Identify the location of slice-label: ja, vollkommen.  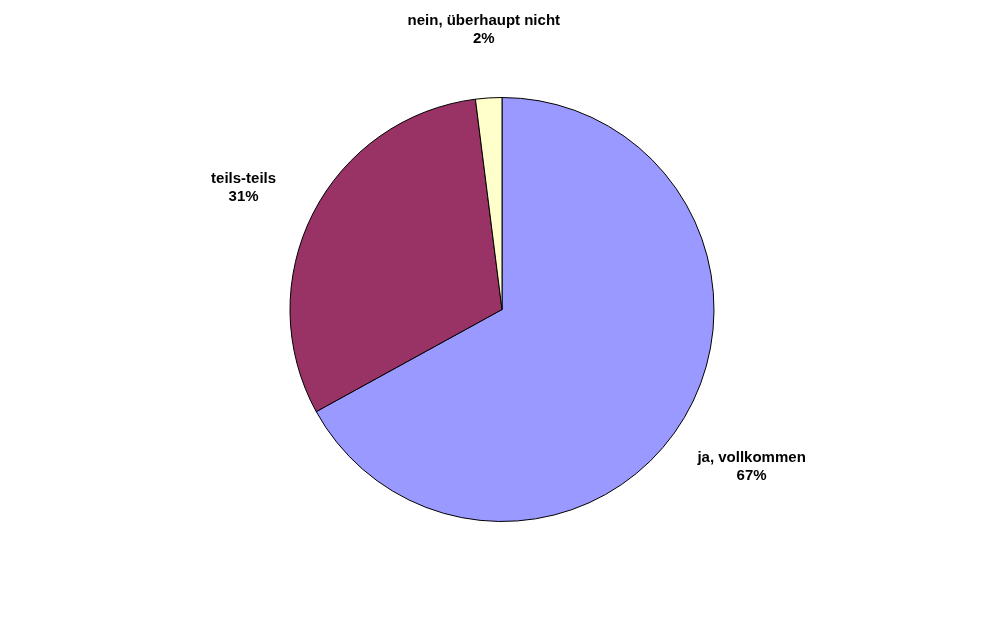
(751, 457).